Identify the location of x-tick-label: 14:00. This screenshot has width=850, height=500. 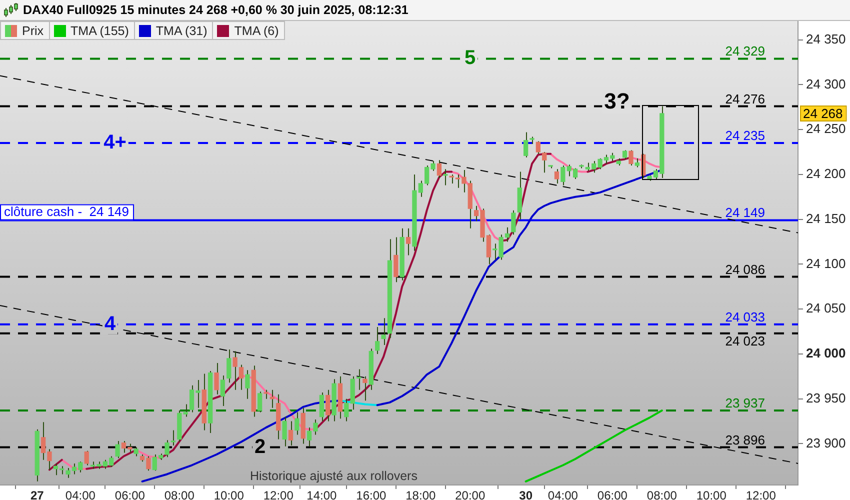
(322, 494).